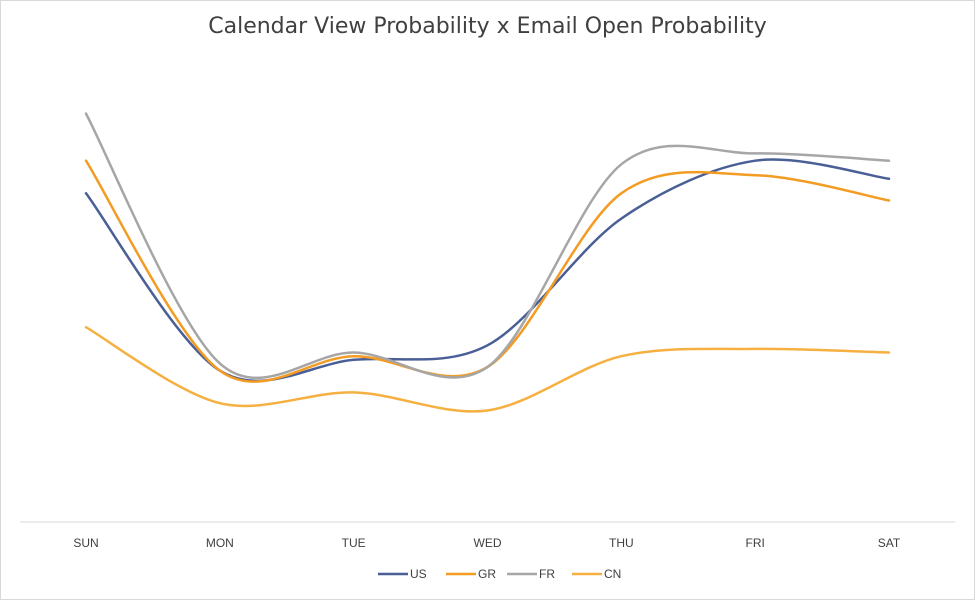  I want to click on x-tick-label: SAT, so click(889, 543).